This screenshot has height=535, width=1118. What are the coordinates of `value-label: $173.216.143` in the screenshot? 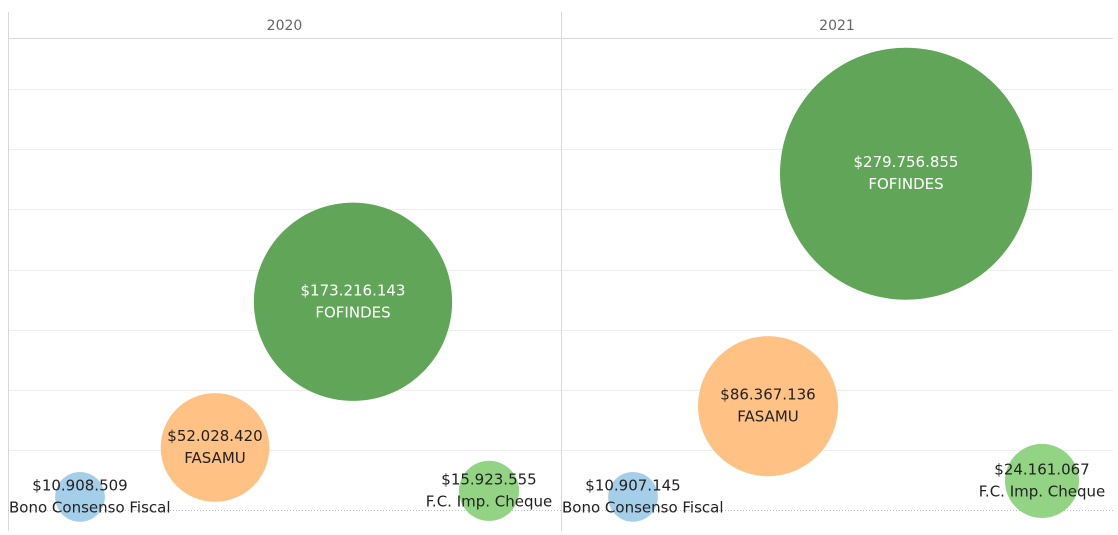 It's located at (353, 290).